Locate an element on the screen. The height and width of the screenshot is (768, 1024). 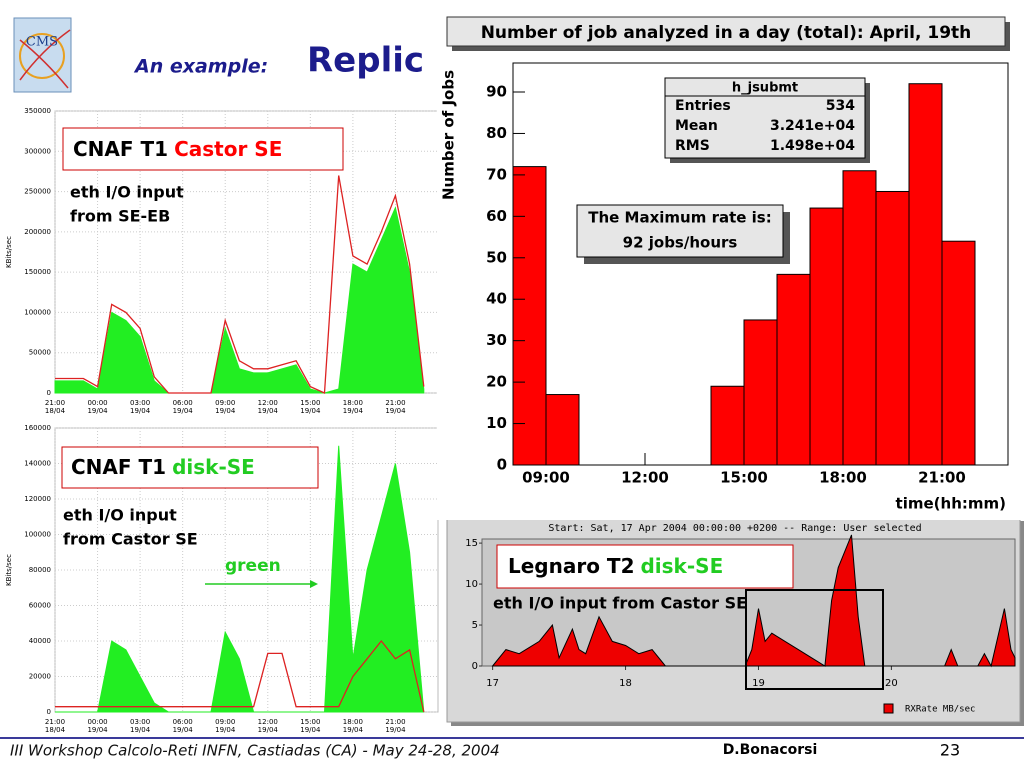
y-tick-label: 40000 is located at coordinates (40, 641).